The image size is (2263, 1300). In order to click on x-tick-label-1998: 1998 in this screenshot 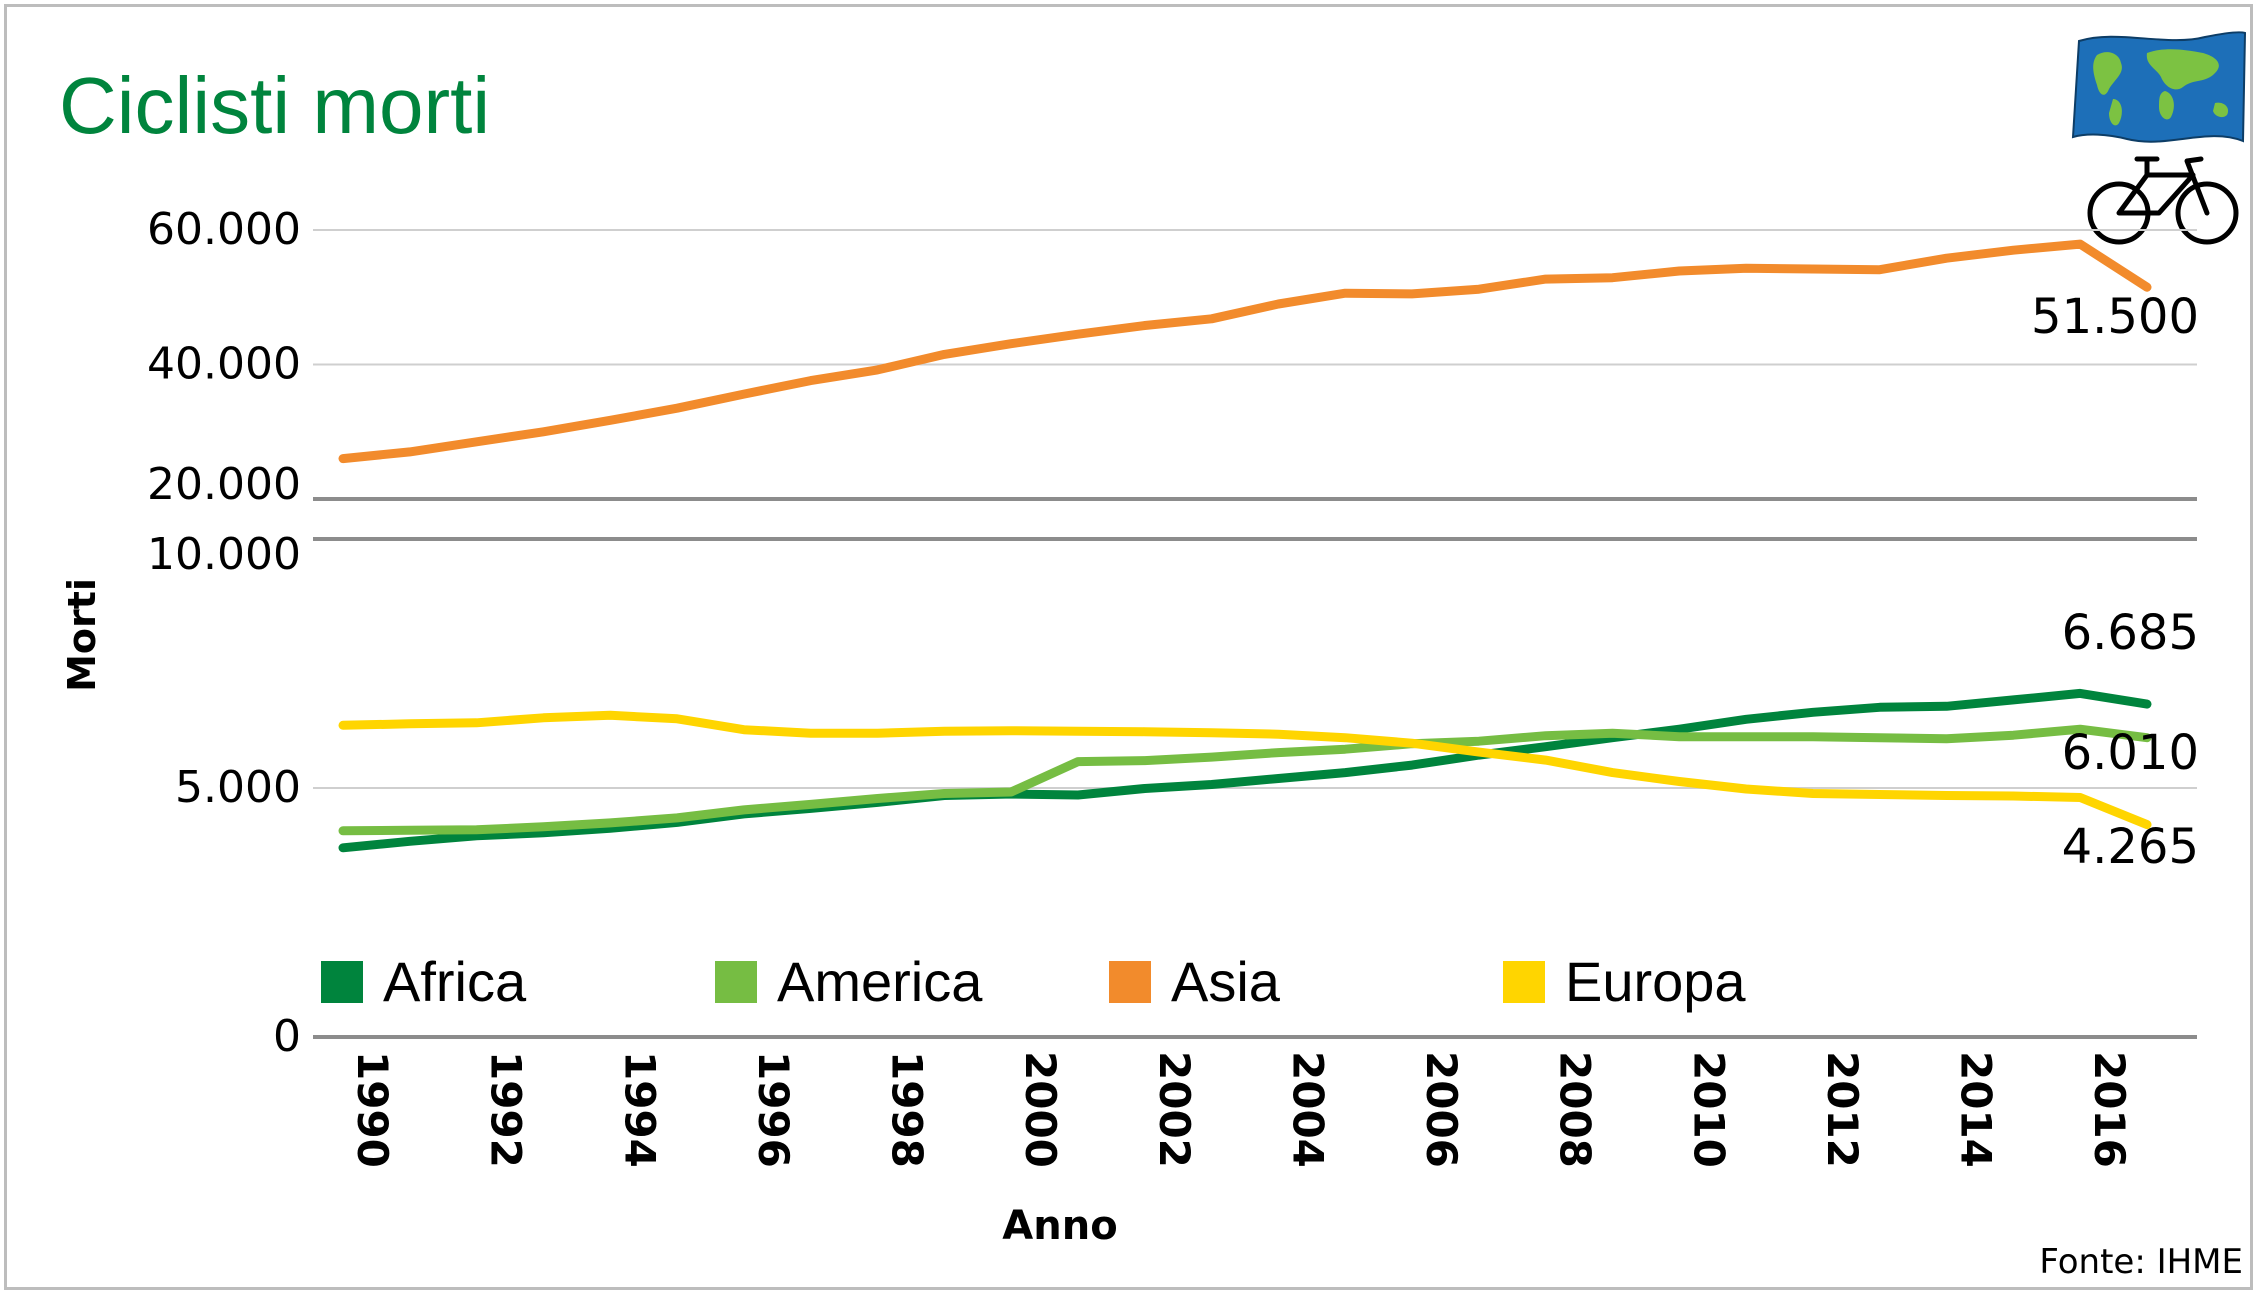, I will do `click(907, 1109)`.